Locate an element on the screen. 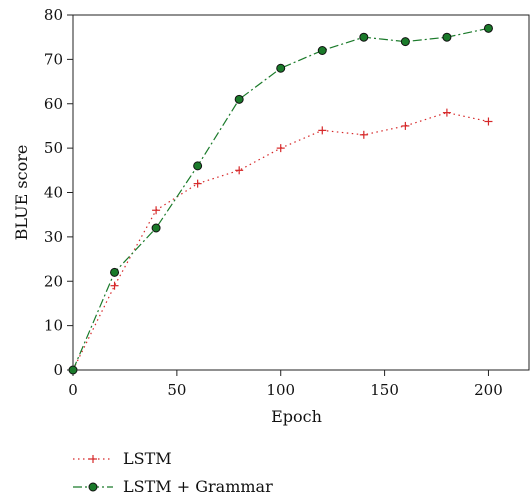 This screenshot has width=530, height=496. x-tick-label: 50 is located at coordinates (176, 390).